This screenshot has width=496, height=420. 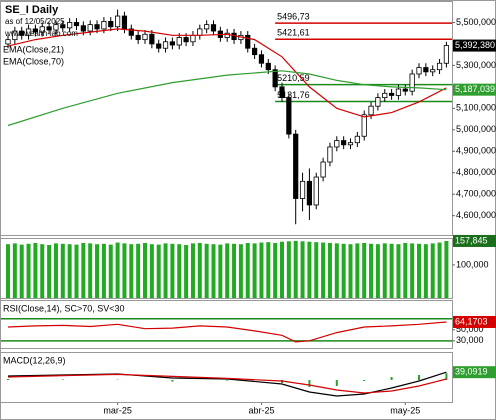 I want to click on y-tick-label: 5,100,000, so click(x=476, y=108).